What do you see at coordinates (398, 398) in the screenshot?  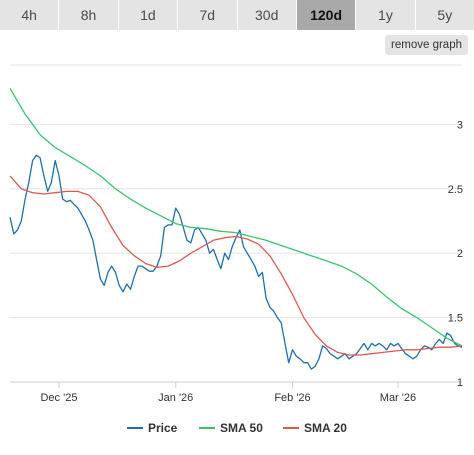 I see `x-tick-label: Mar '26` at bounding box center [398, 398].